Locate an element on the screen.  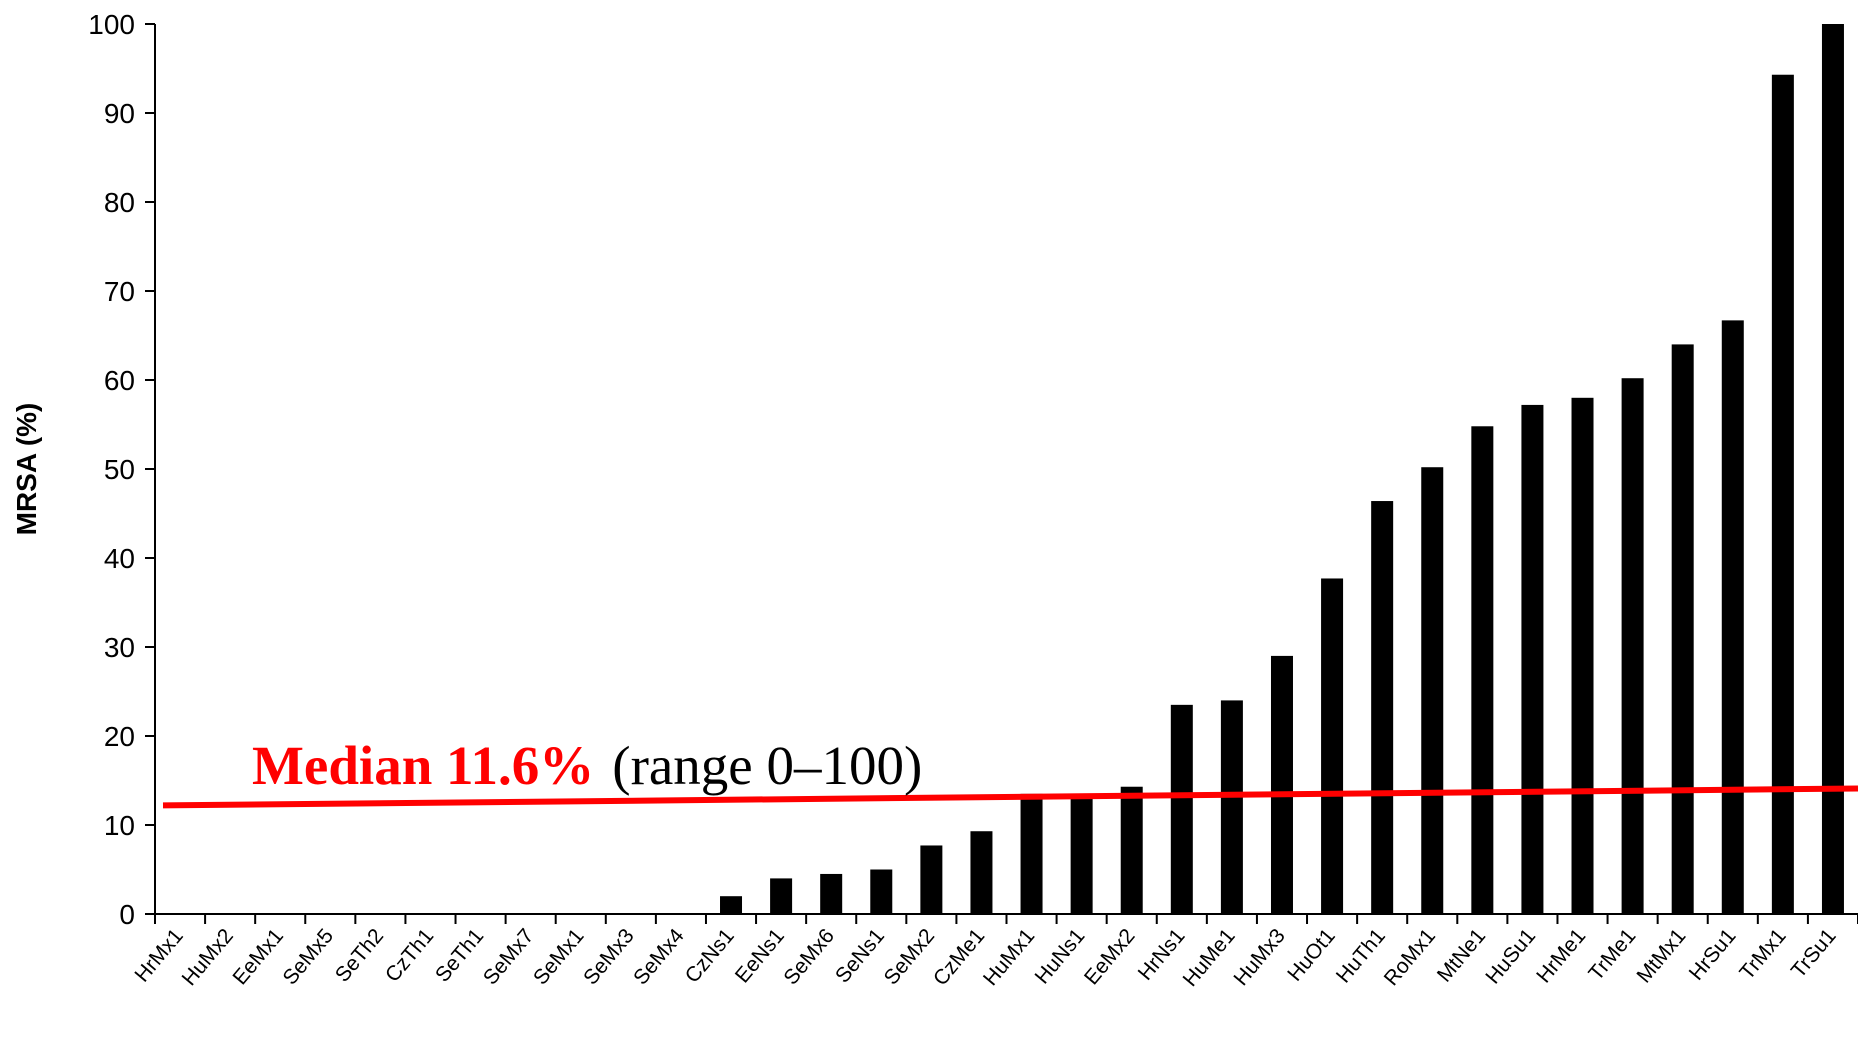
x-tick-label: HuMx3 is located at coordinates (1259, 957).